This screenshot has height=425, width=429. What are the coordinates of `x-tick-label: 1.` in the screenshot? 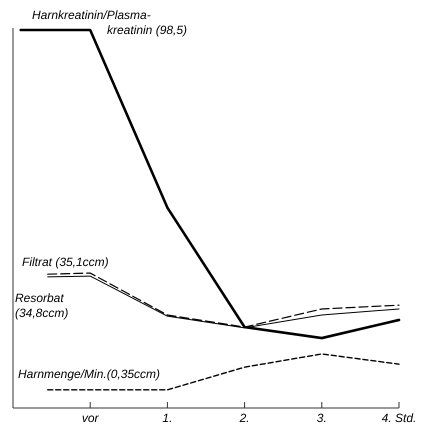 It's located at (167, 418).